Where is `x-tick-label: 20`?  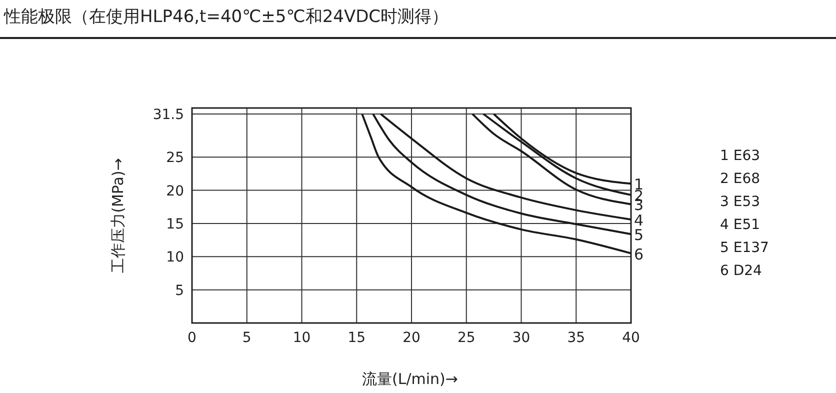
x-tick-label: 20 is located at coordinates (411, 338).